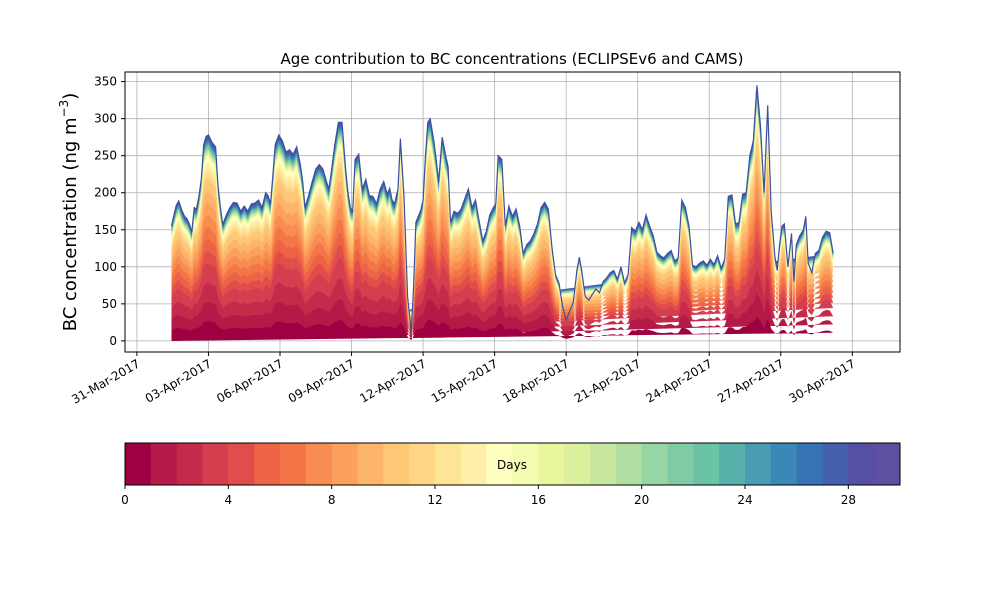  What do you see at coordinates (607, 380) in the screenshot?
I see `x-tick-label: 21-Apr-2017` at bounding box center [607, 380].